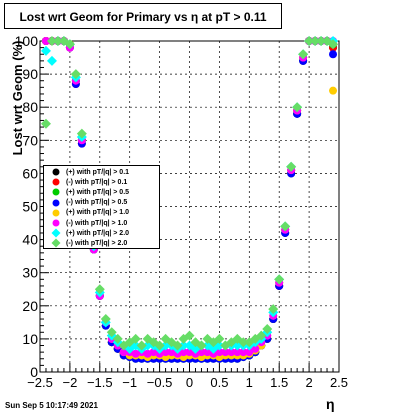  Describe the element at coordinates (189, 382) in the screenshot. I see `x-tick-label: 0` at that location.